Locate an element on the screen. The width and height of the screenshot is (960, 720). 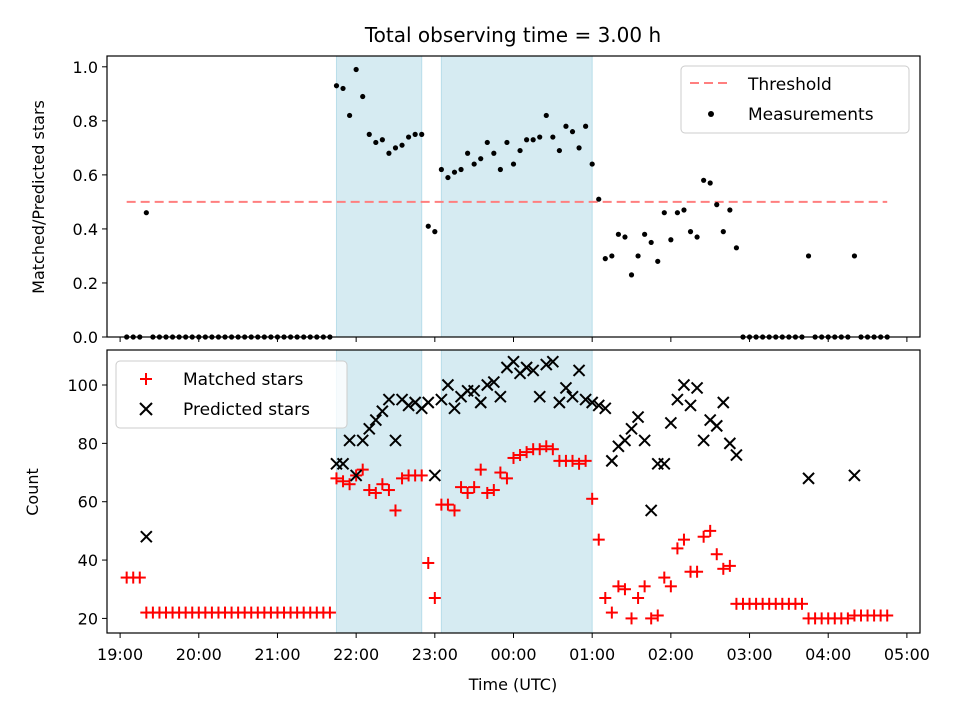
observing-spans-top is located at coordinates (464, 196).